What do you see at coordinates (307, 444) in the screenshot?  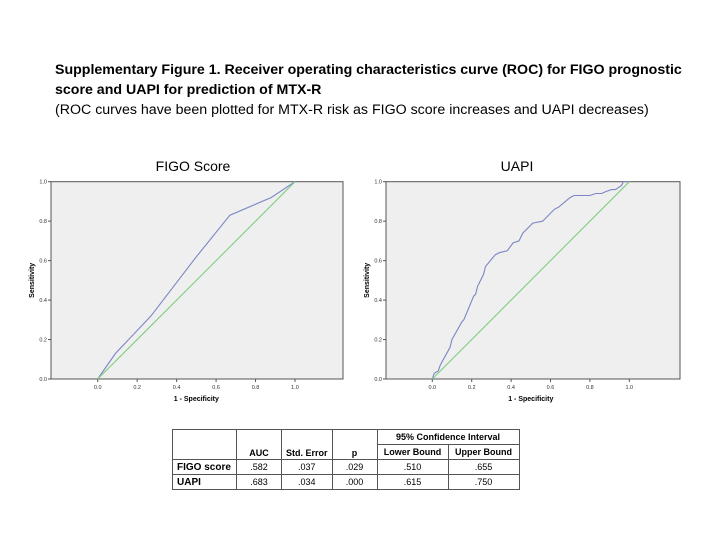 I see `col-se: Std. Error` at bounding box center [307, 444].